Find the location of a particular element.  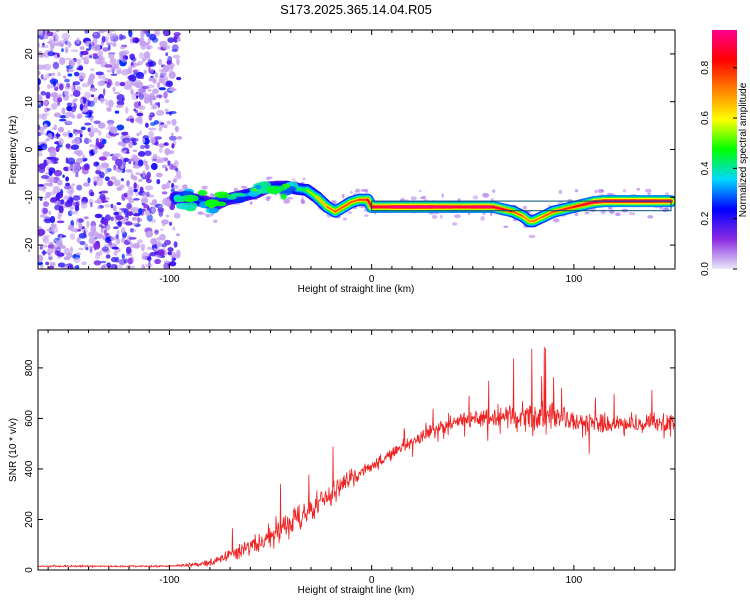

colorbar-label: Normalized spectral amplitude is located at coordinates (743, 149).